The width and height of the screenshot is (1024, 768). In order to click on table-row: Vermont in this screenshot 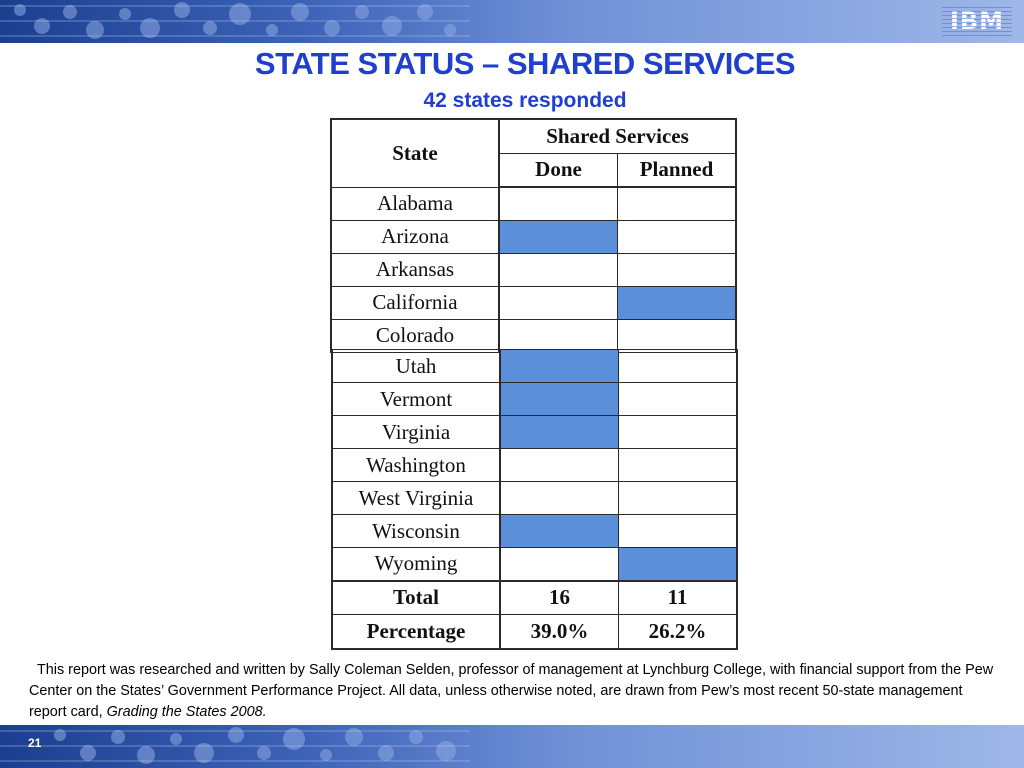, I will do `click(534, 399)`.